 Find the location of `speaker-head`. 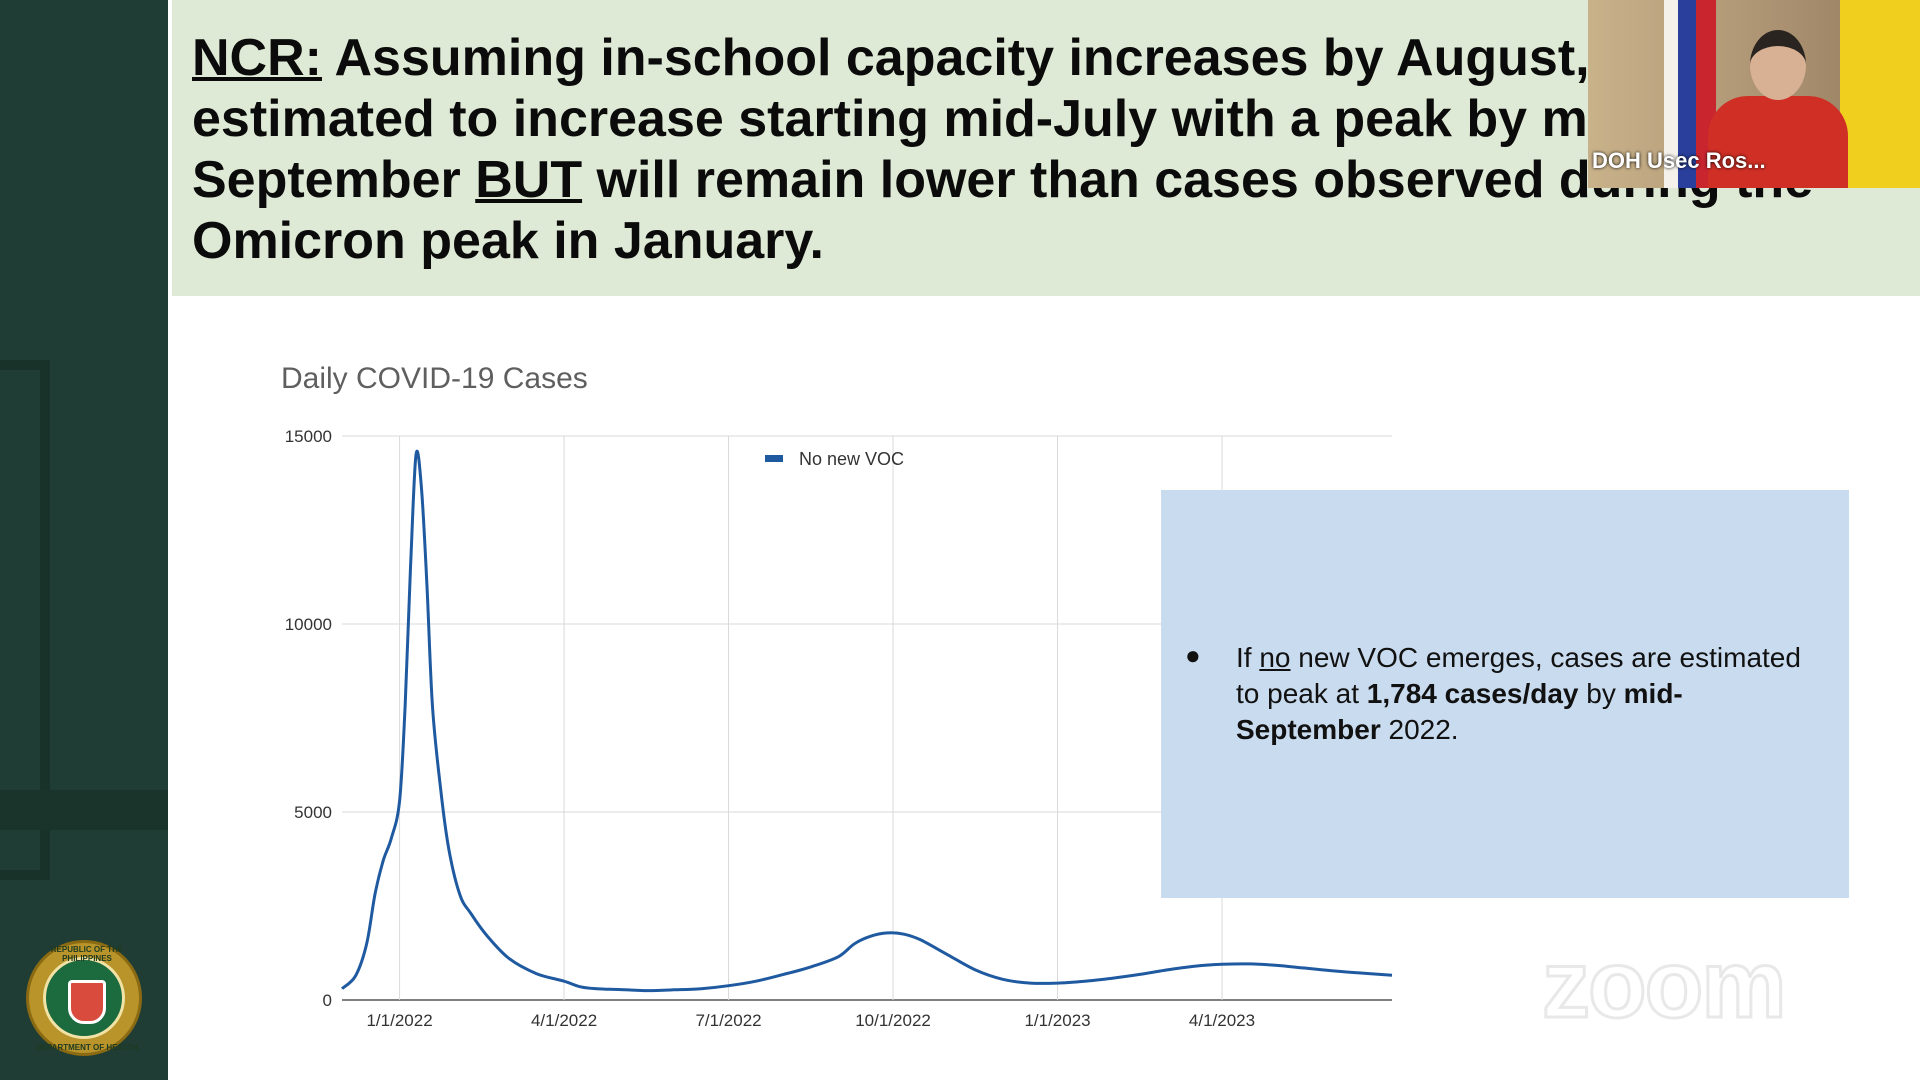

speaker-head is located at coordinates (1778, 65).